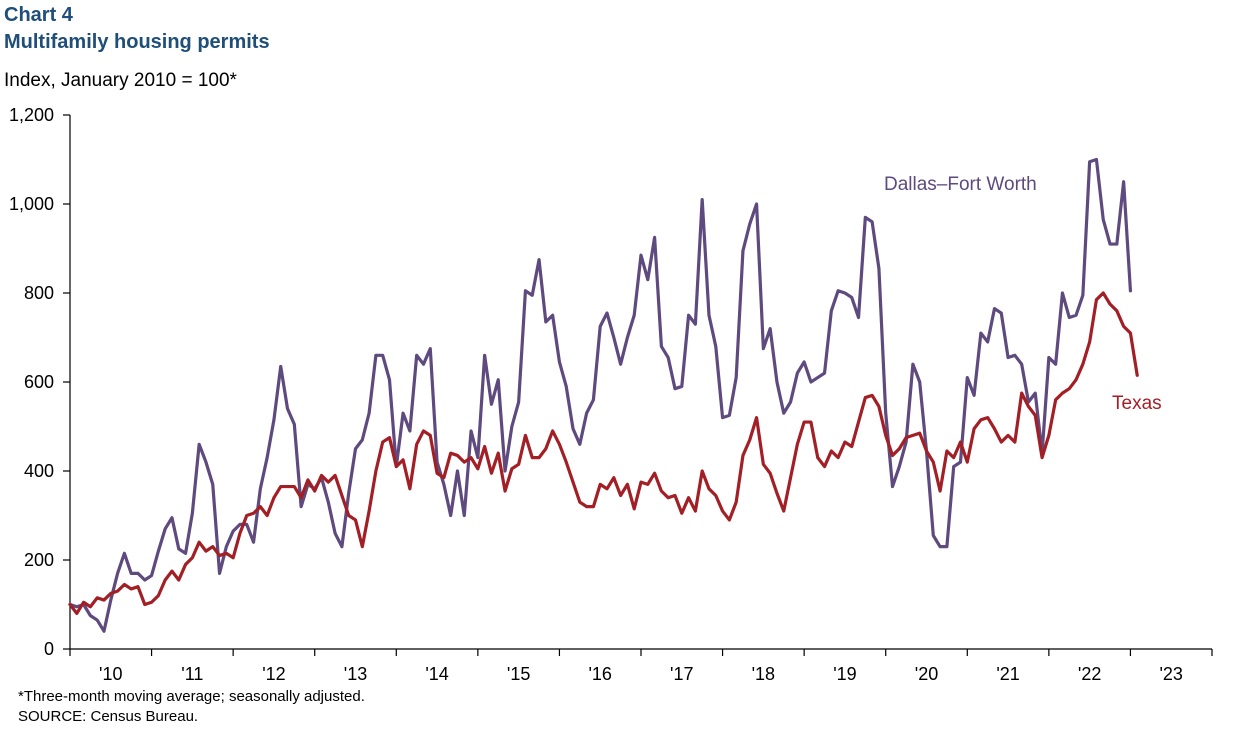 This screenshot has height=734, width=1244. I want to click on x-tick-label: '16, so click(599, 674).